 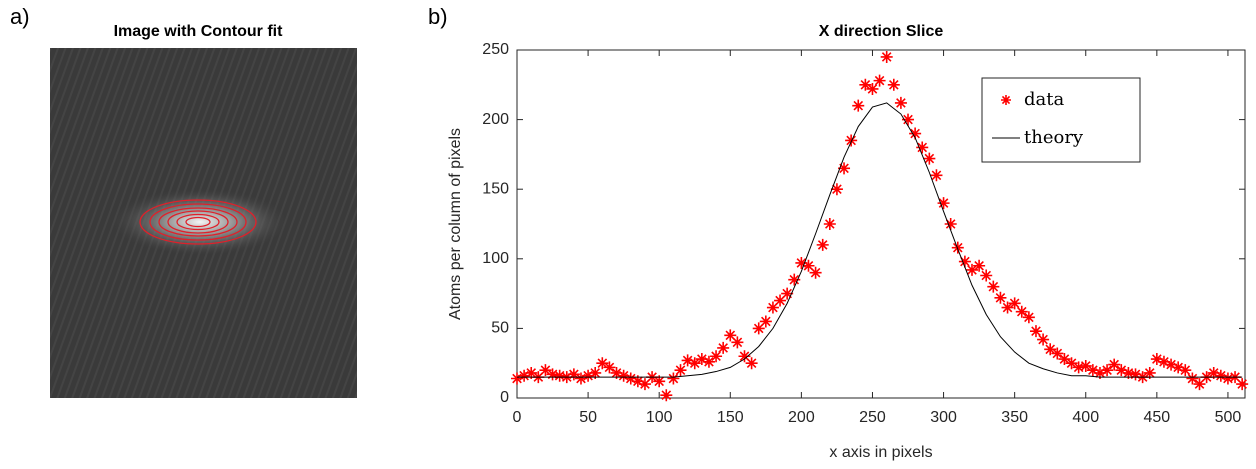 What do you see at coordinates (199, 31) in the screenshot?
I see `image-title: Image with Contour fit` at bounding box center [199, 31].